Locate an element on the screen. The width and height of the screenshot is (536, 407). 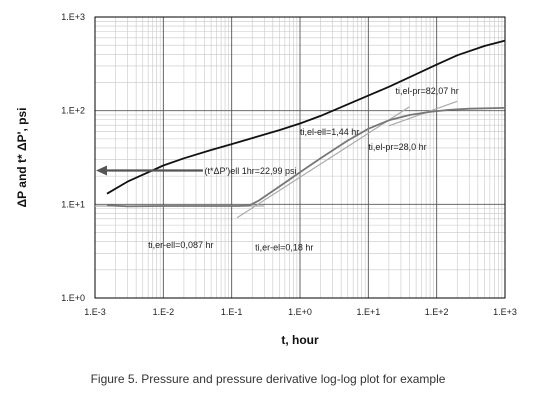
elliptical-flow-line-line is located at coordinates (323, 162).